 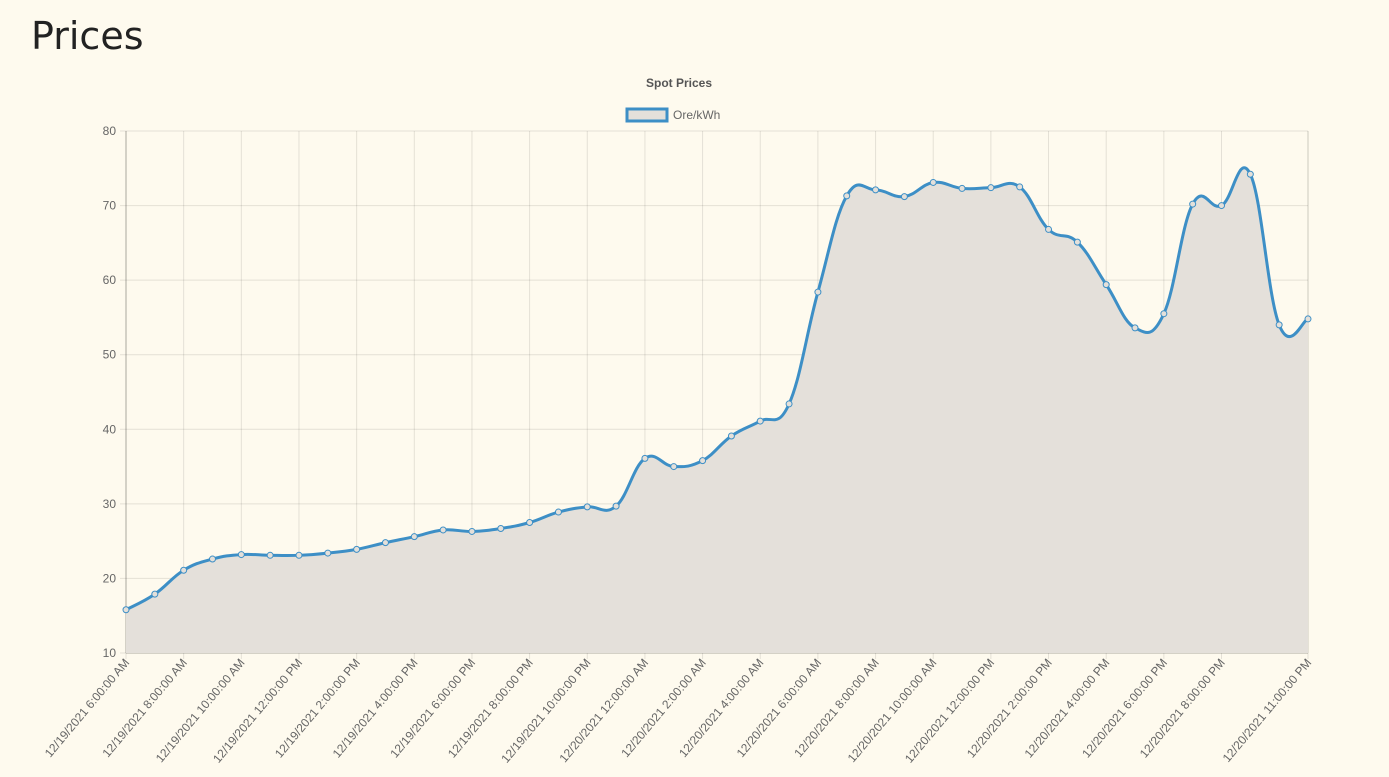 What do you see at coordinates (110, 355) in the screenshot?
I see `y-tick-label: 50` at bounding box center [110, 355].